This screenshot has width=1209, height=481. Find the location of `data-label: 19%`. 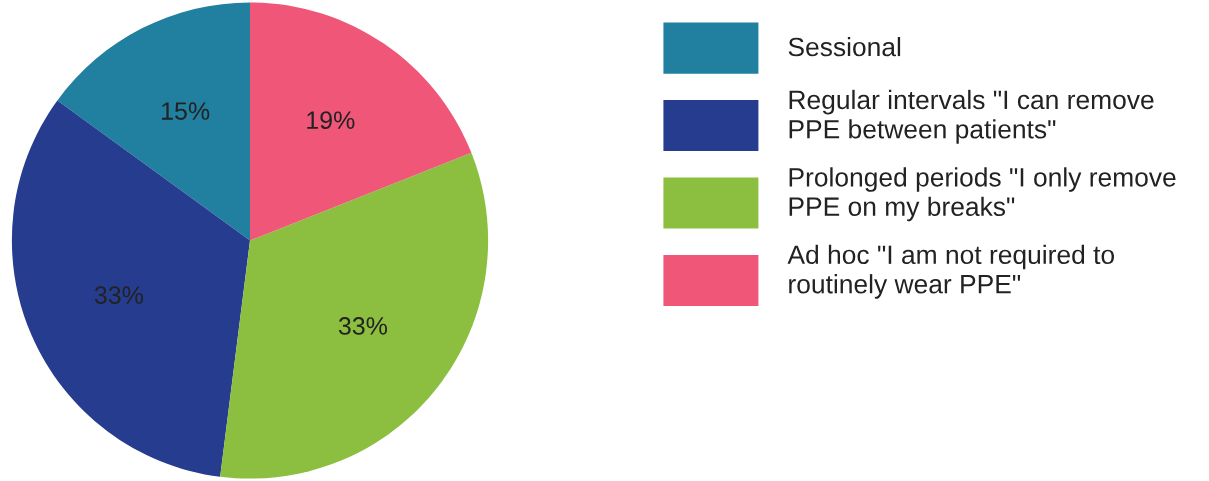

data-label: 19% is located at coordinates (331, 120).